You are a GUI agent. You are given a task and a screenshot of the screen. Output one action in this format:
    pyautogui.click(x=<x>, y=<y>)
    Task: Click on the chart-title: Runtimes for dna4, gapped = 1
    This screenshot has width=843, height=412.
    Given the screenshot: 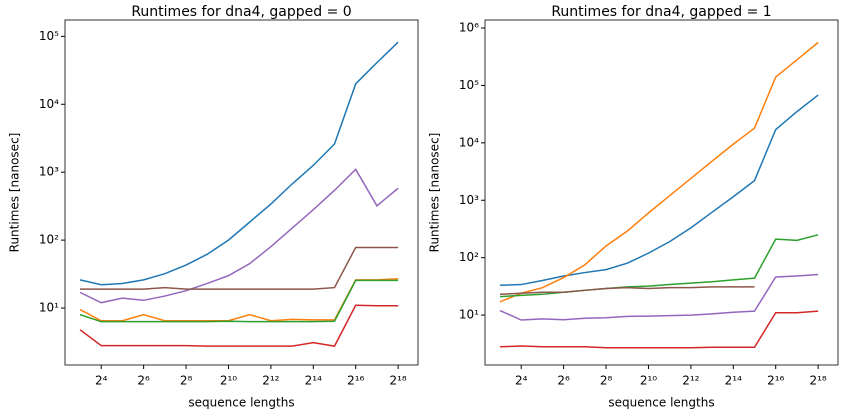 What is the action you would take?
    pyautogui.click(x=661, y=12)
    